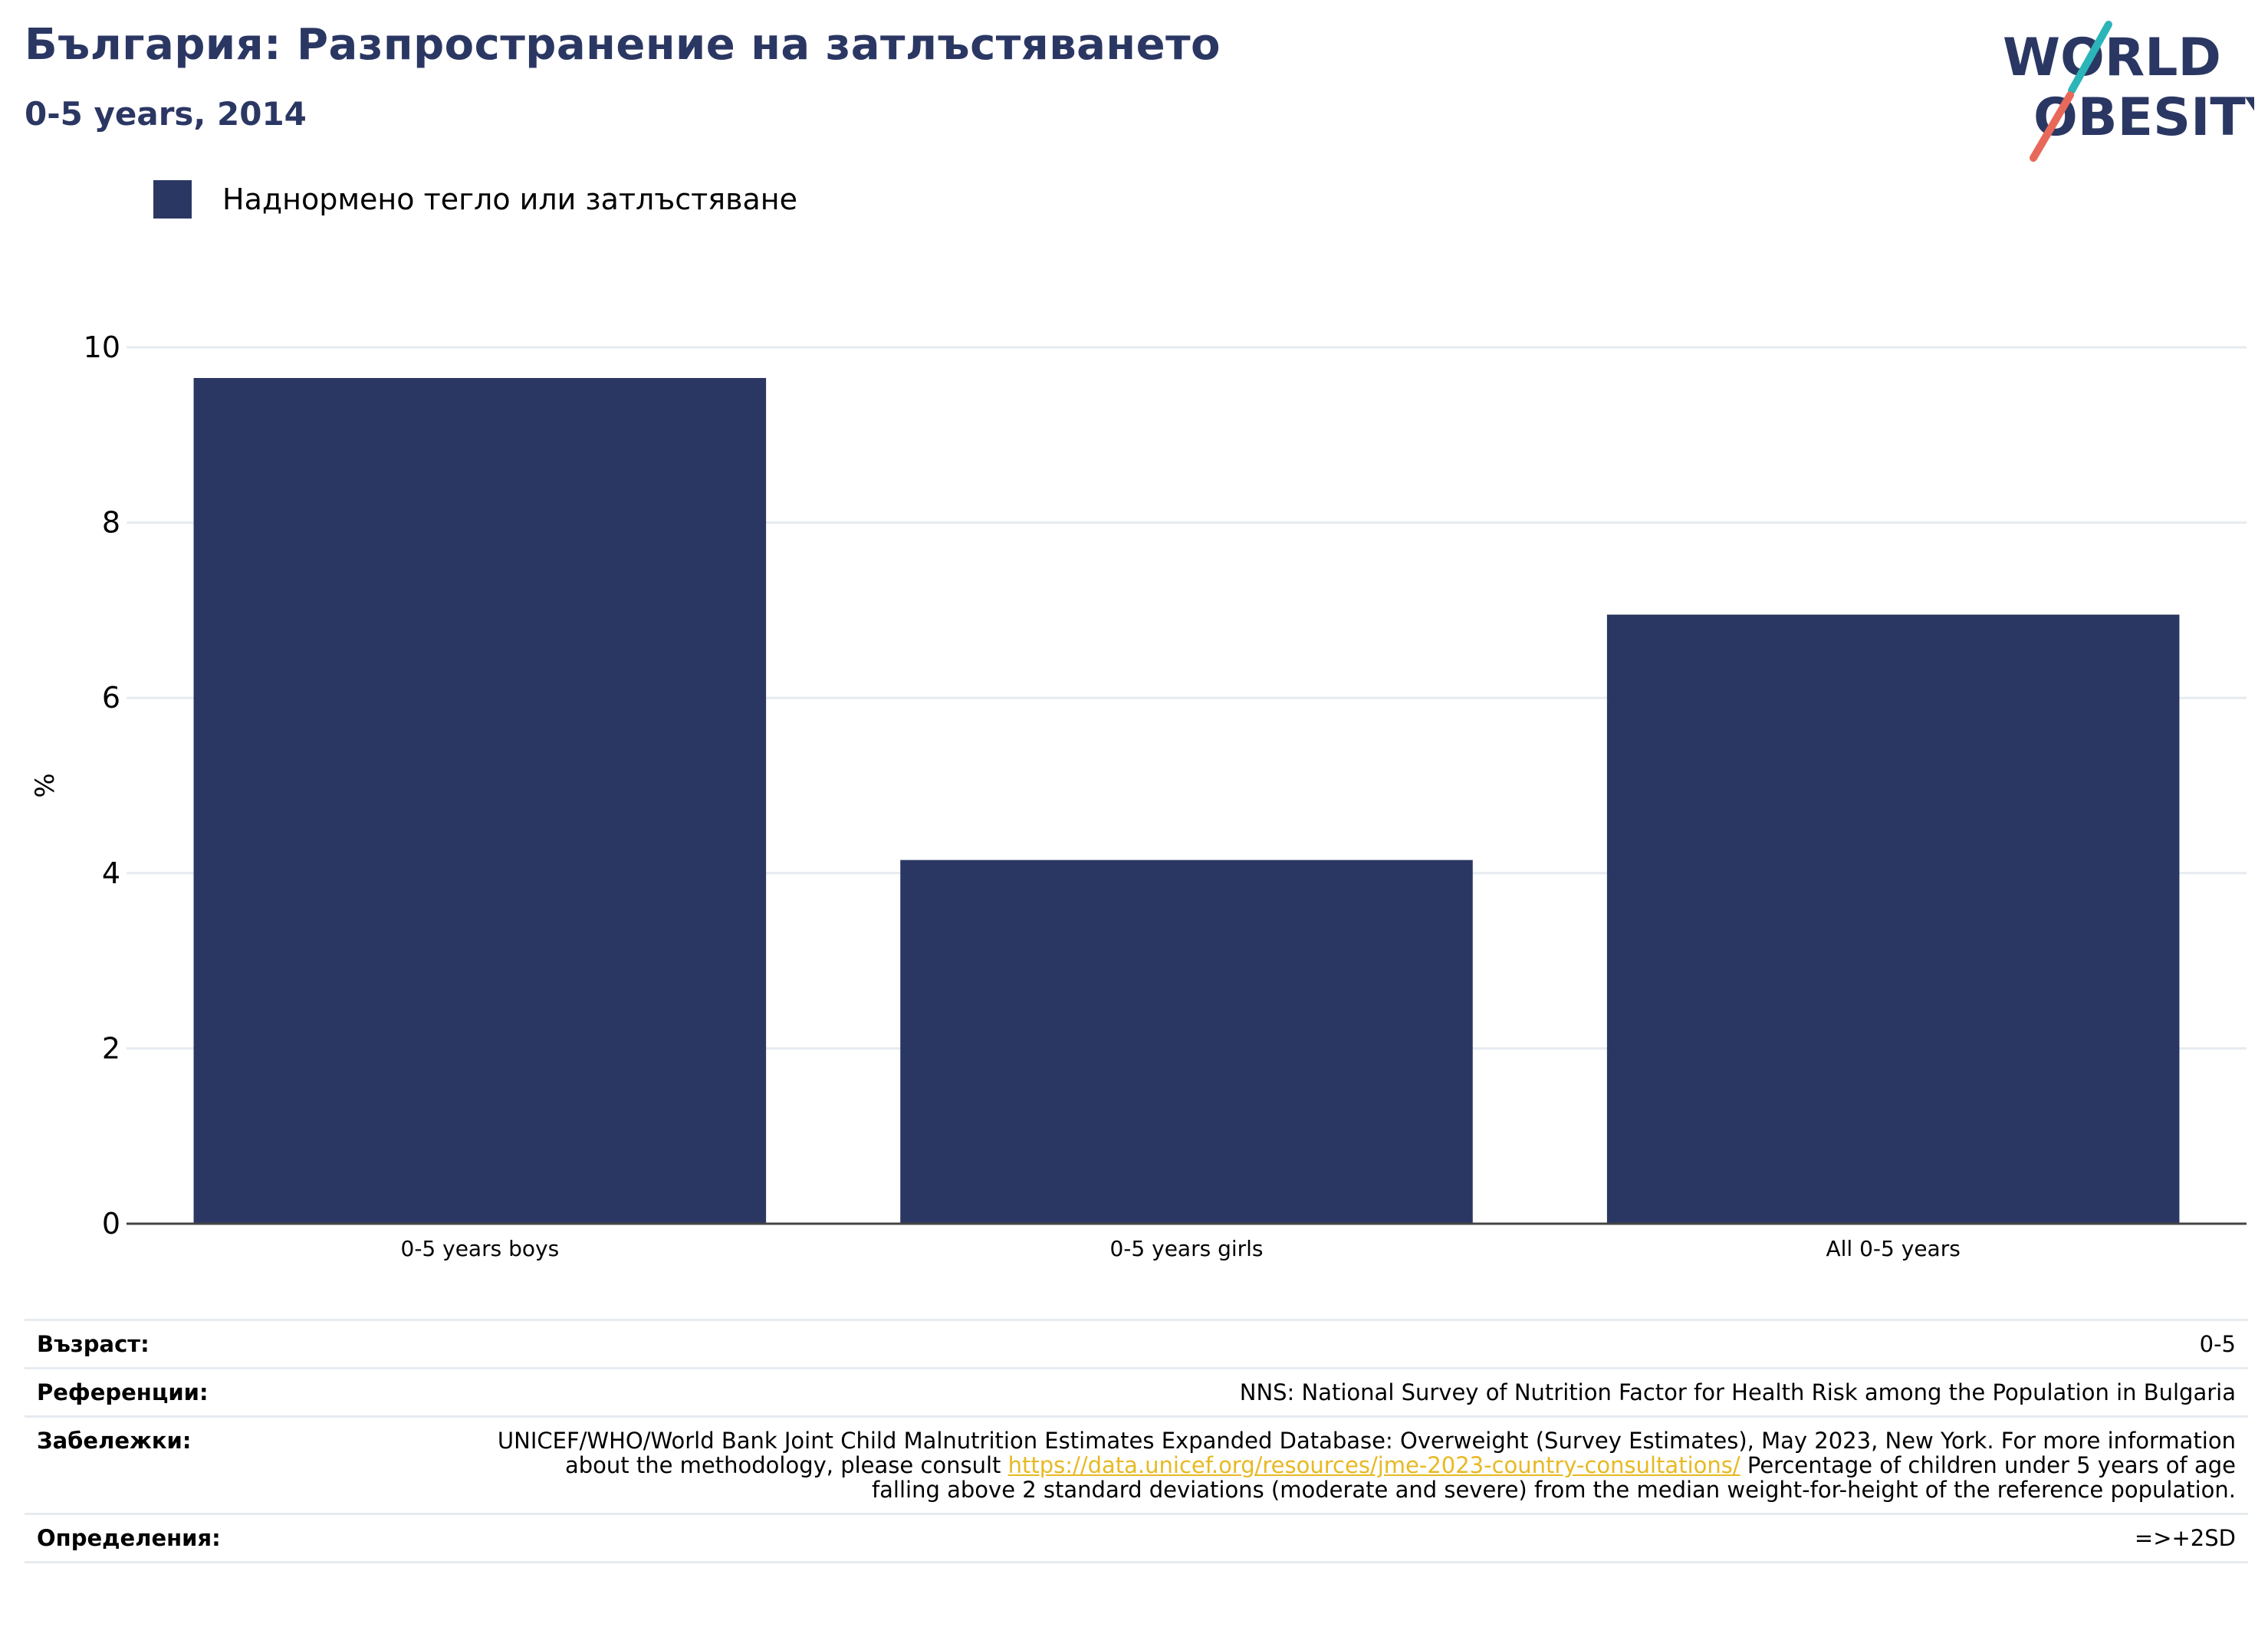  Describe the element at coordinates (111, 523) in the screenshot. I see `y-tick-label: 8` at that location.